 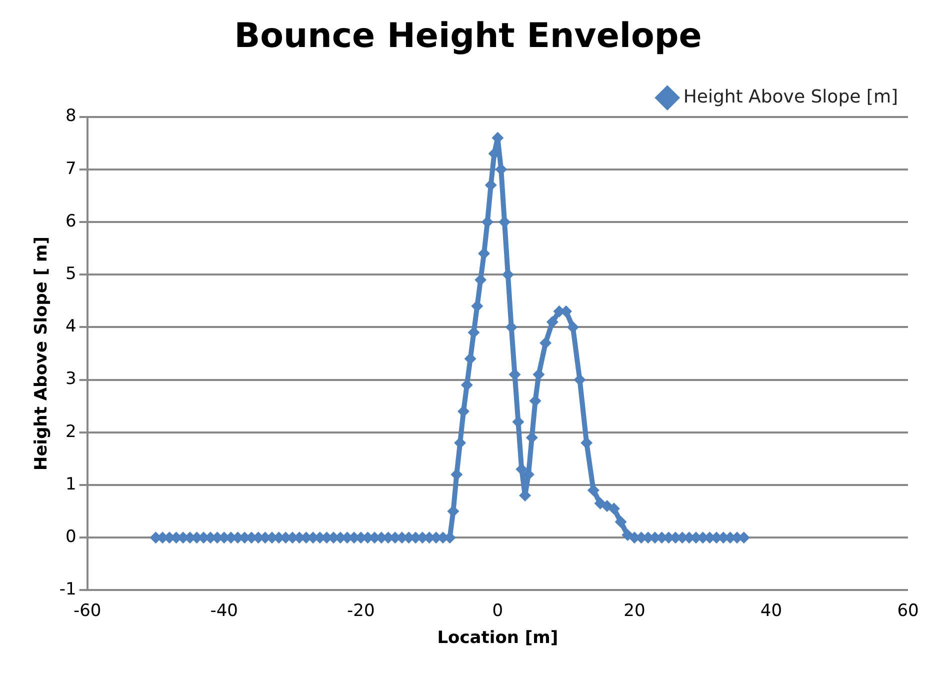 I want to click on y-axis-title: Height Above Slope [ m], so click(x=42, y=353).